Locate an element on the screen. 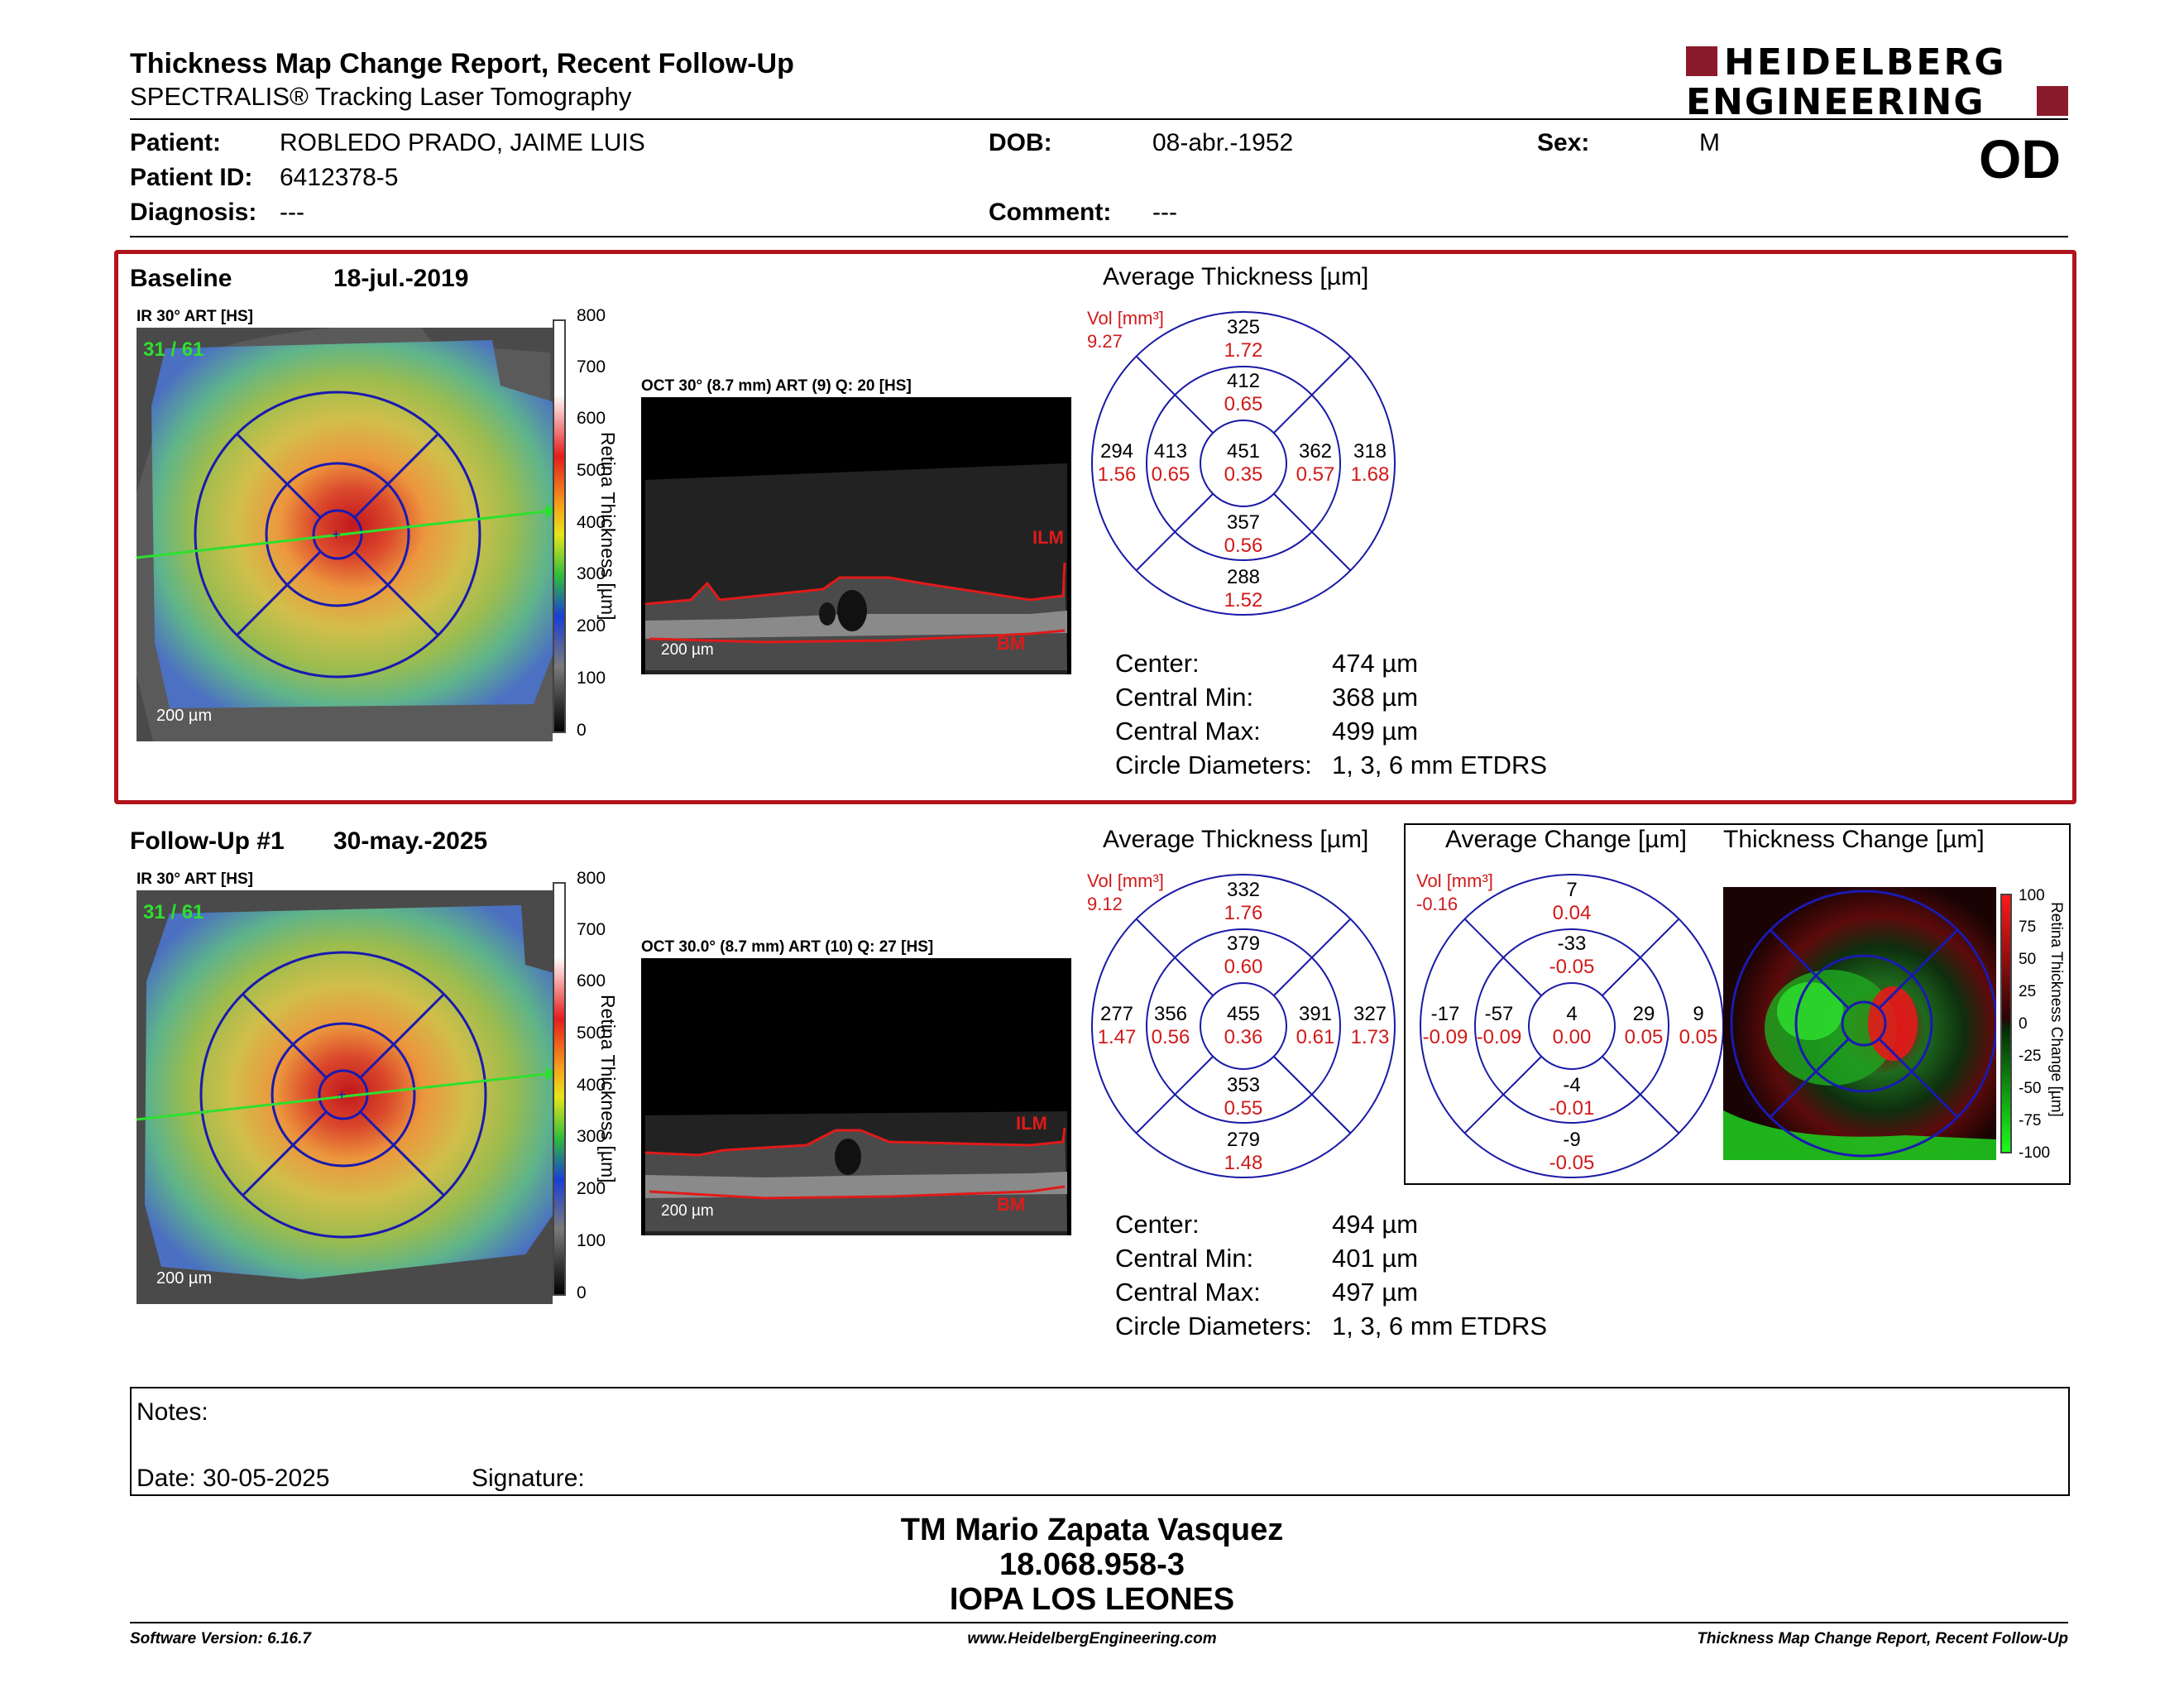  followup-thickness-map: + 31 / 61 200 µm is located at coordinates (344, 1097).